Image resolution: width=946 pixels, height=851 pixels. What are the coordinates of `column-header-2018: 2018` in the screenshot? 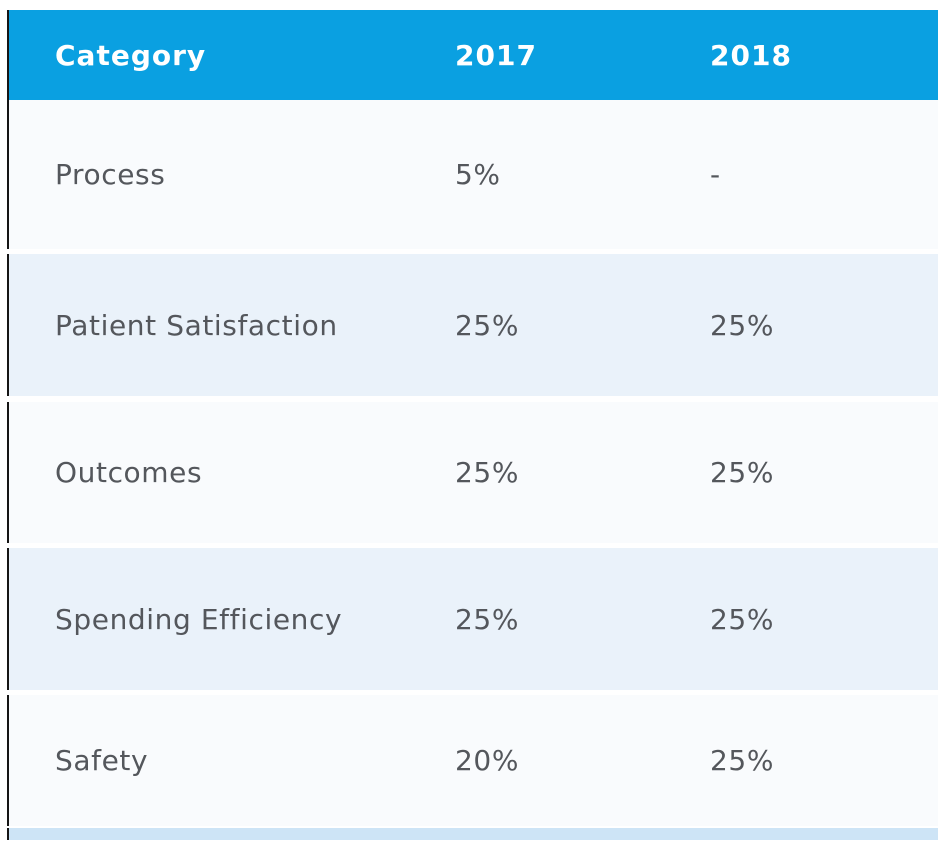 It's located at (751, 55).